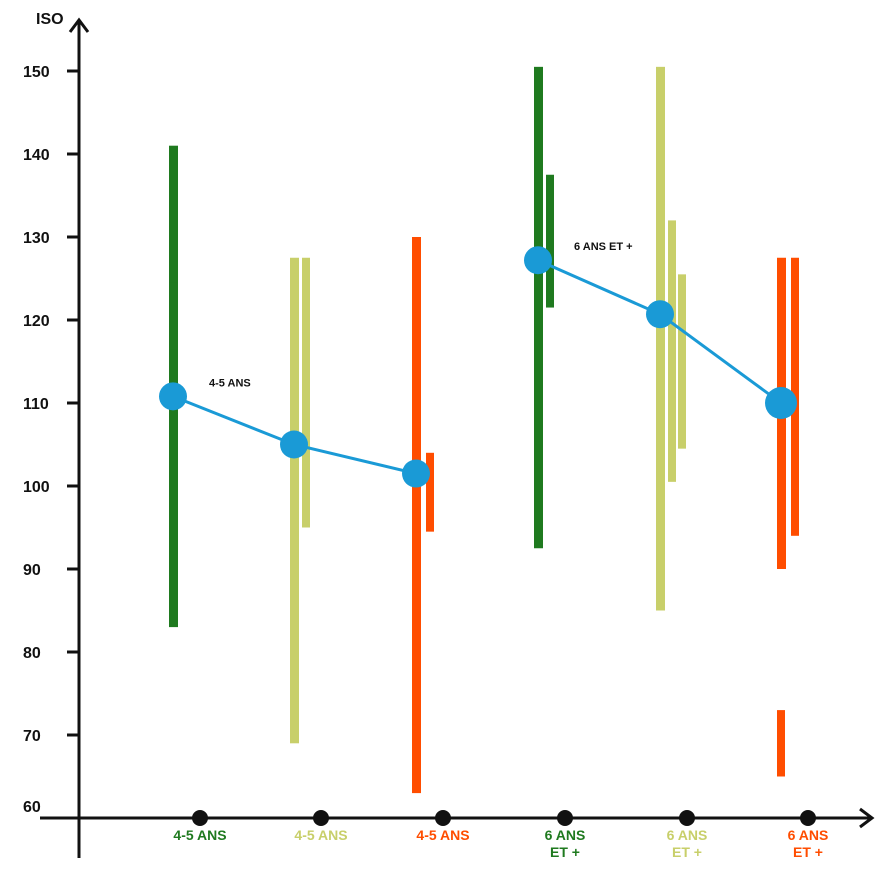 Image resolution: width=885 pixels, height=885 pixels. Describe the element at coordinates (32, 807) in the screenshot. I see `y-tick-label: 60` at that location.